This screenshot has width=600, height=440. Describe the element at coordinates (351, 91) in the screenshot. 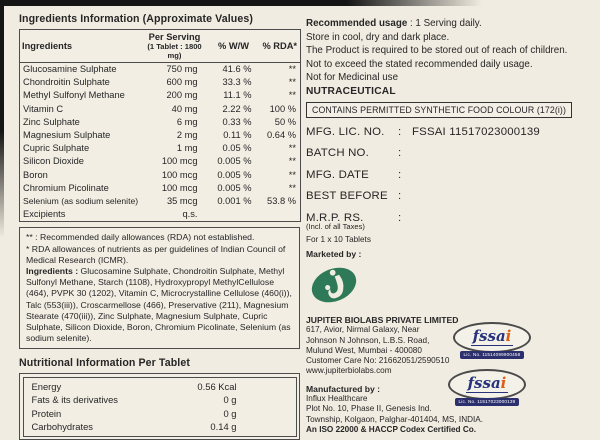

I see `nutraceutical-label: NUTRACEUTICAL` at that location.